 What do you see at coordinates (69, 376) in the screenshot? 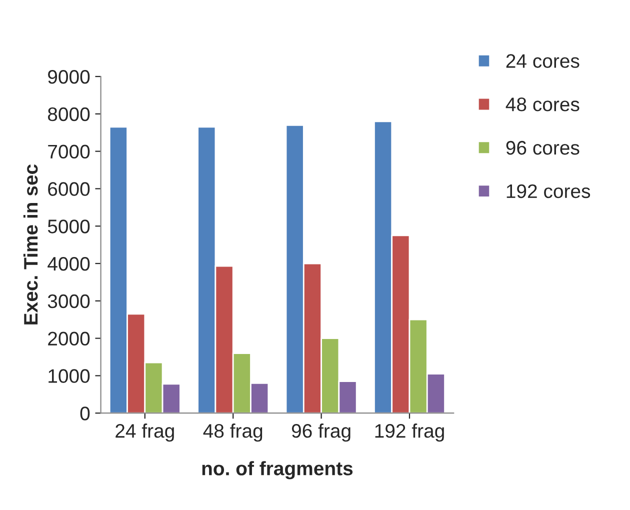
I see `y-tick-label: 1000` at bounding box center [69, 376].